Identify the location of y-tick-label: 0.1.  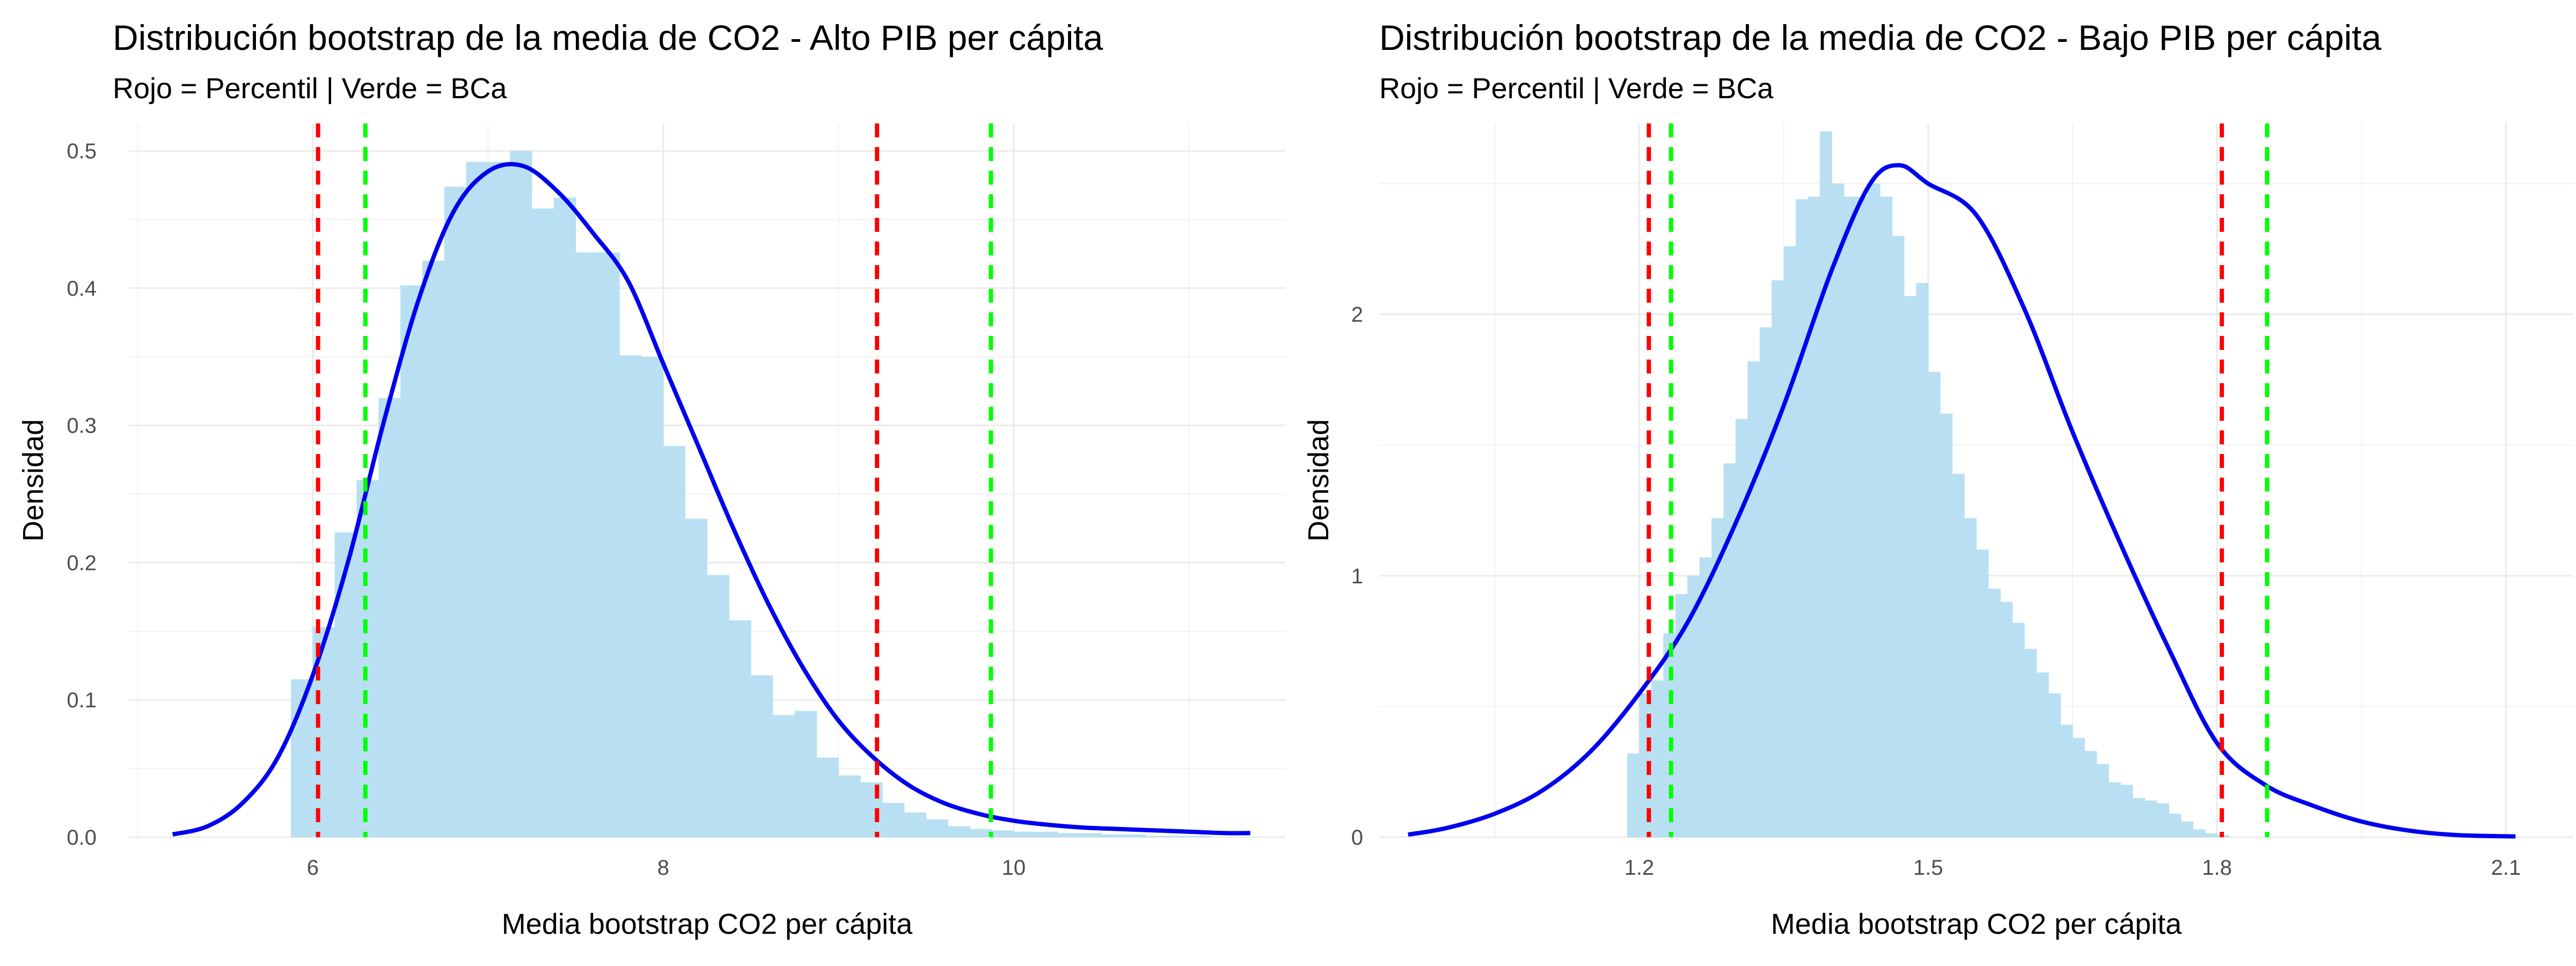
(82, 700).